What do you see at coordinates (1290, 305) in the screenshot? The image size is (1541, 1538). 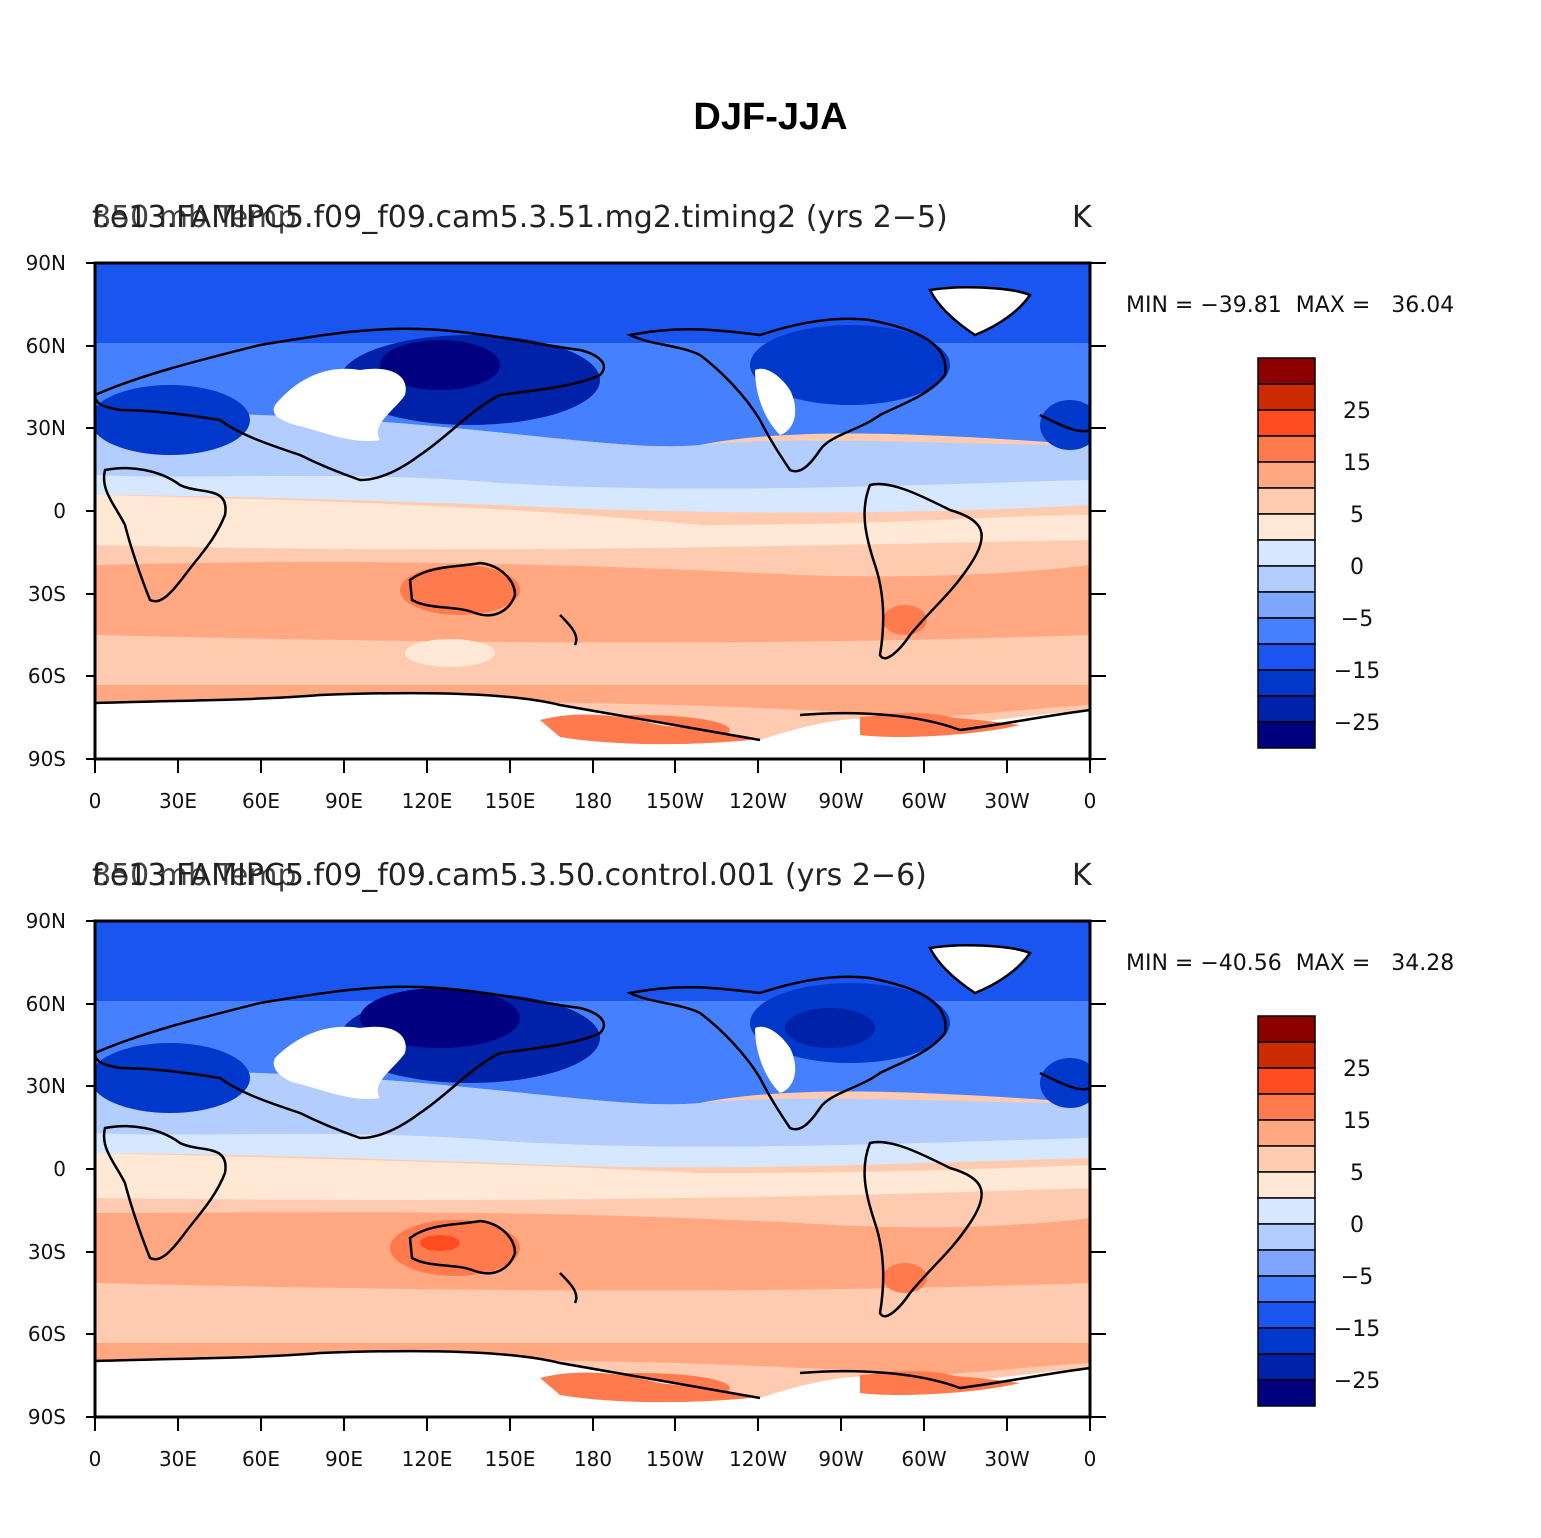 I see `min-max-readout: MIN = −39.81 MAX = 36.04` at bounding box center [1290, 305].